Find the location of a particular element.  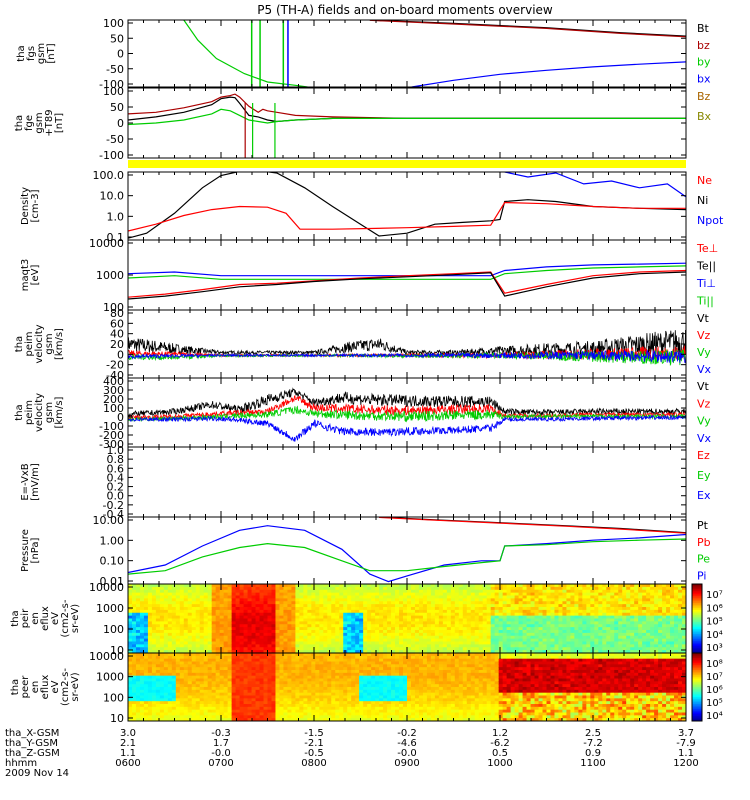

legend-label: Te⊥ is located at coordinates (707, 248).